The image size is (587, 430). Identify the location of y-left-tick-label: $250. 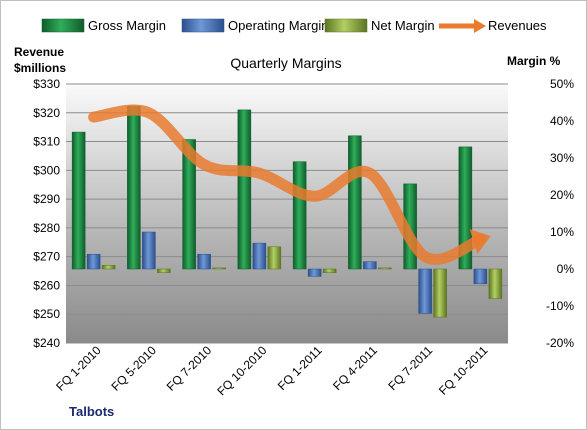
(46, 314).